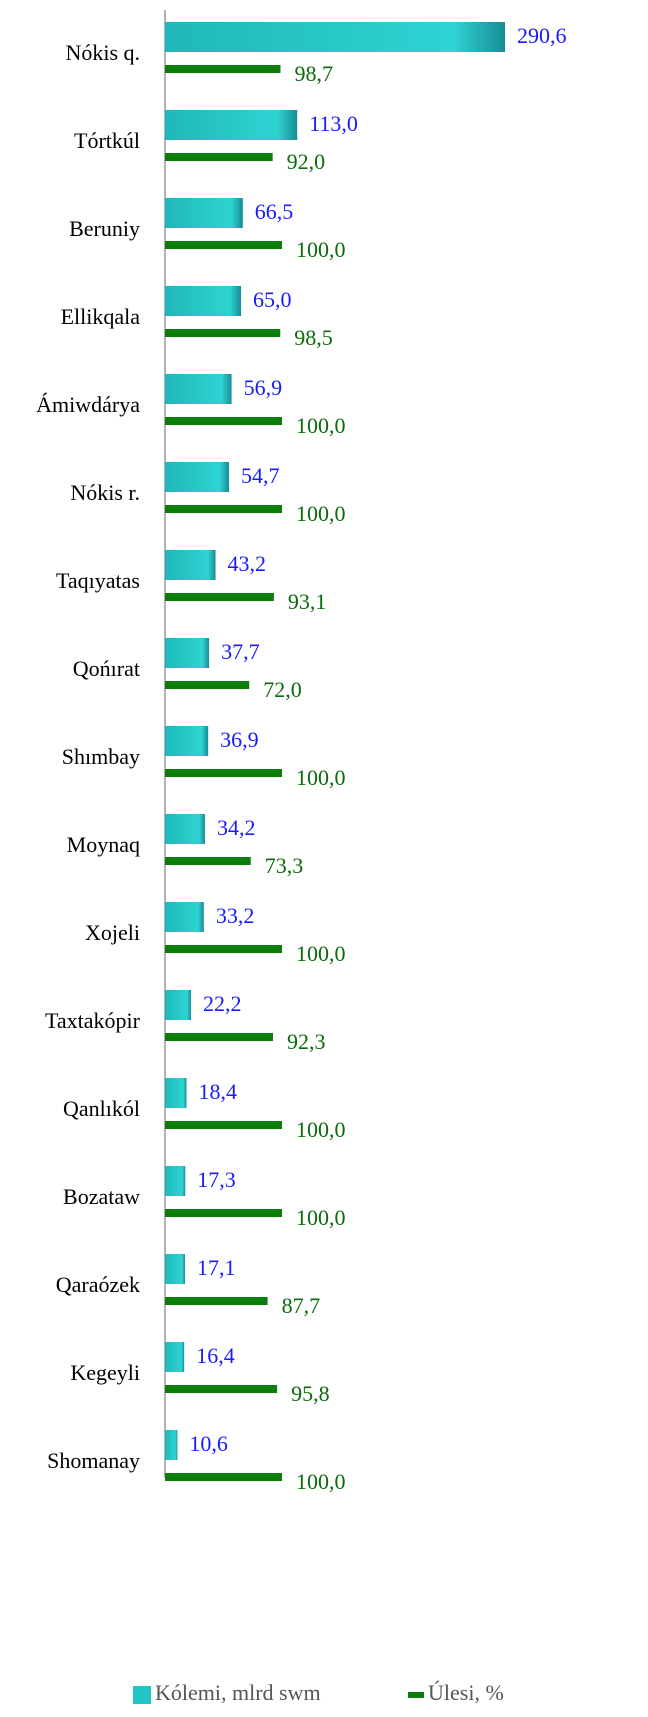 The image size is (648, 1717). What do you see at coordinates (101, 316) in the screenshot?
I see `category-label: Ellikqala` at bounding box center [101, 316].